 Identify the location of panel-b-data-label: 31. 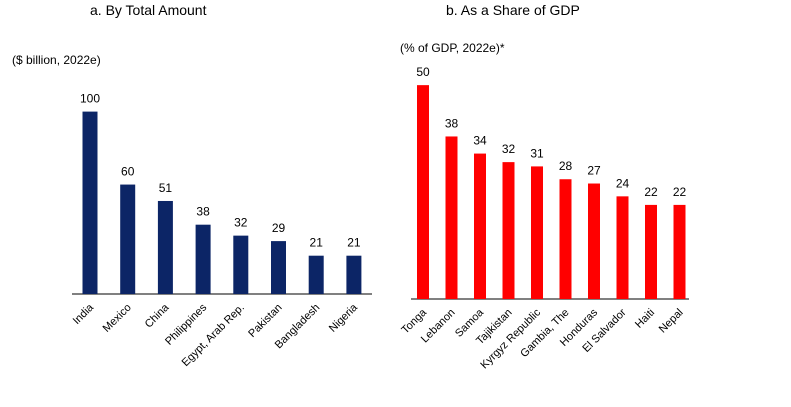
(537, 153).